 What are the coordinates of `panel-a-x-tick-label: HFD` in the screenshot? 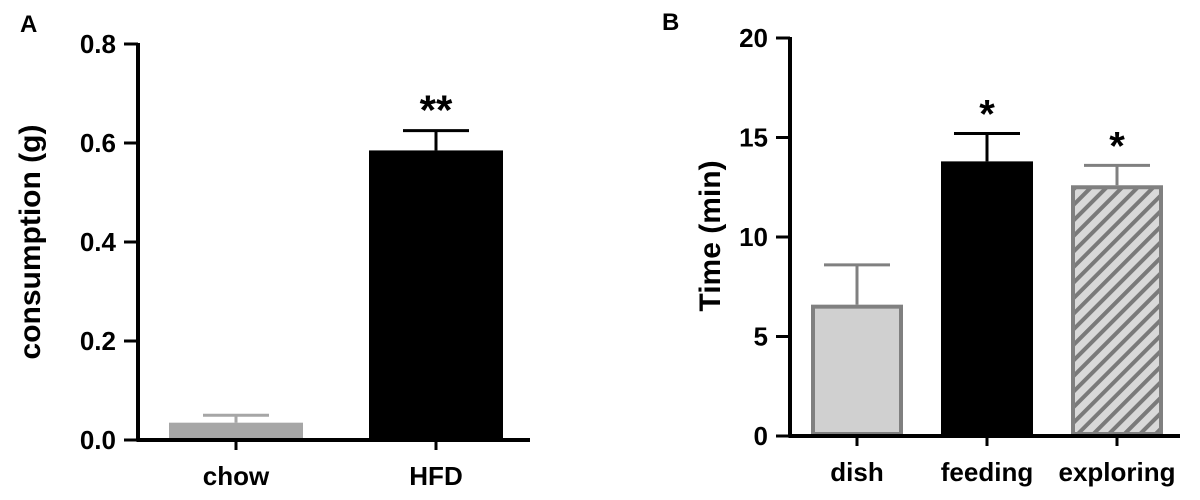 It's located at (435, 476).